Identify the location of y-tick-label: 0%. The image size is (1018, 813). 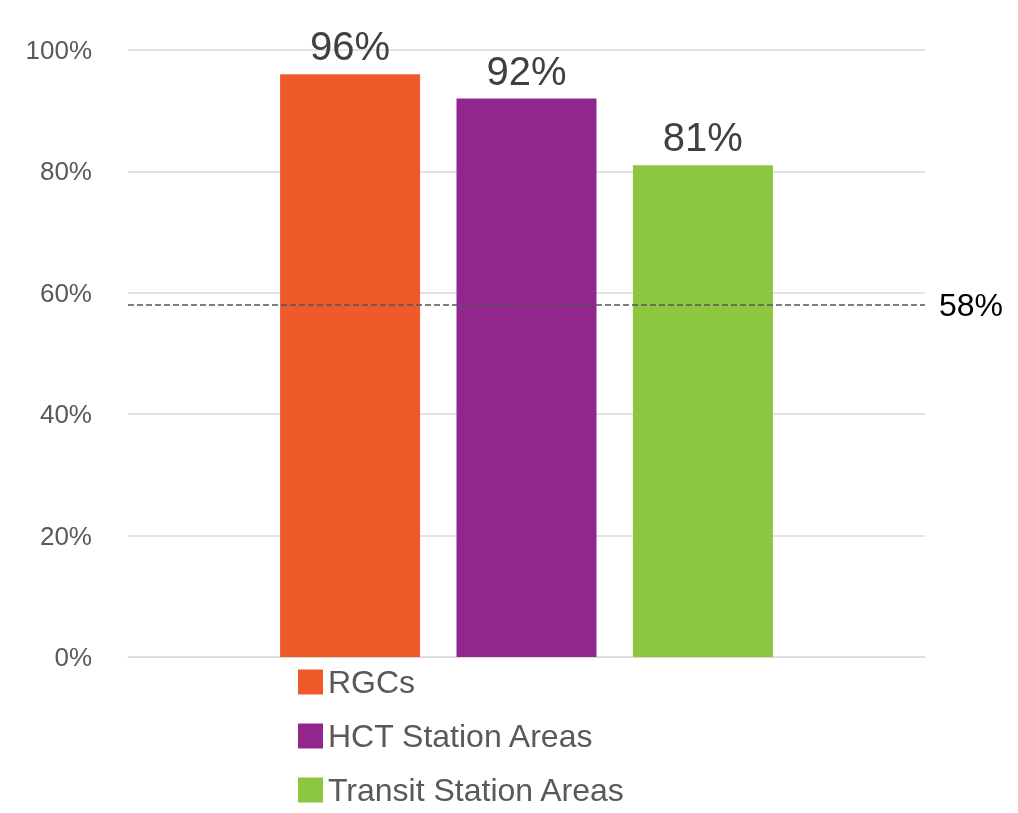
(73, 657).